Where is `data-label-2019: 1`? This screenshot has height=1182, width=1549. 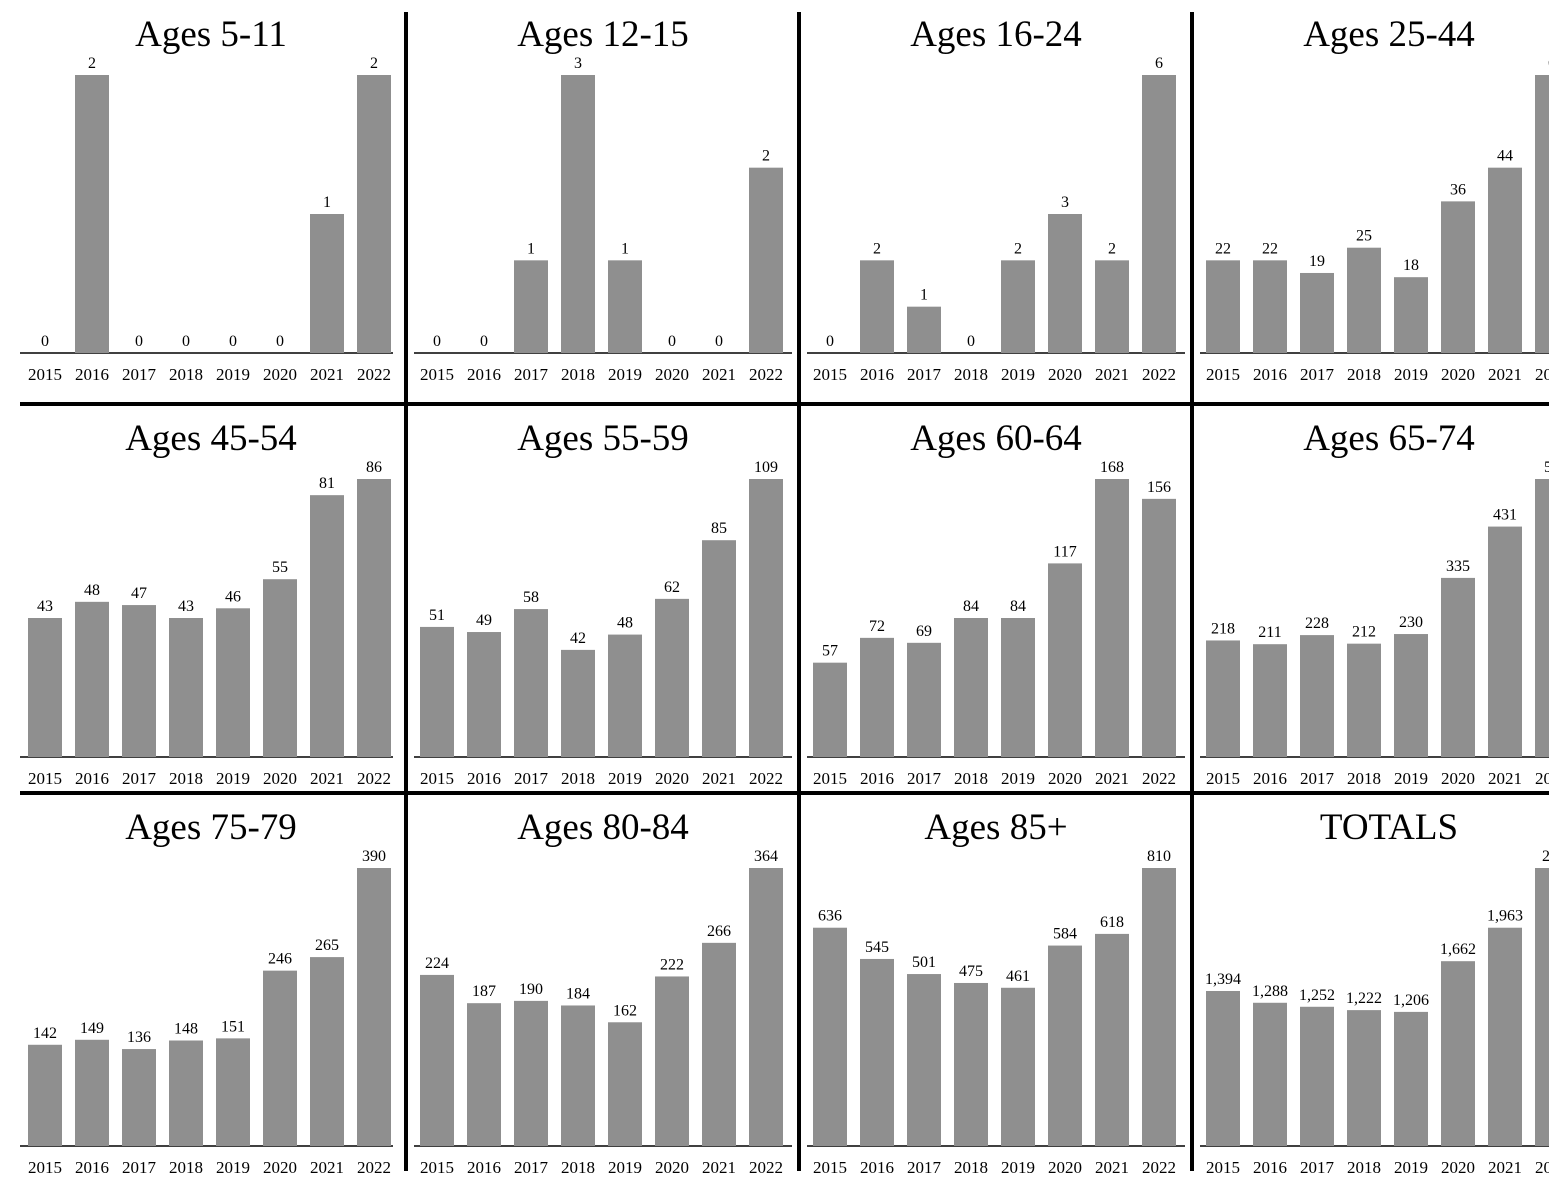 data-label-2019: 1 is located at coordinates (625, 248).